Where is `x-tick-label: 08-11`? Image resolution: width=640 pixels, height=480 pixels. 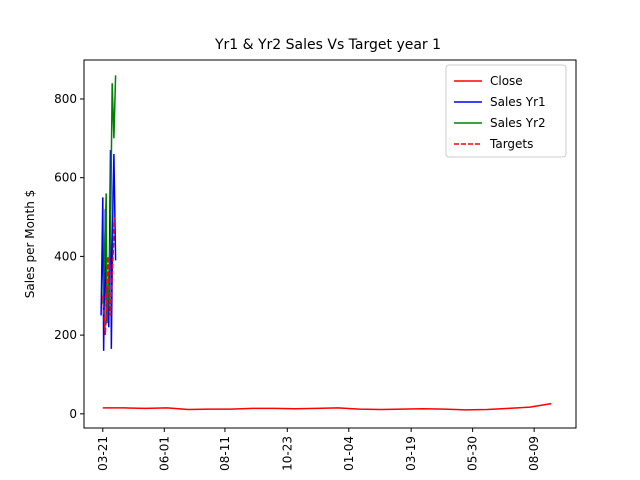 x-tick-label: 08-11 is located at coordinates (225, 453).